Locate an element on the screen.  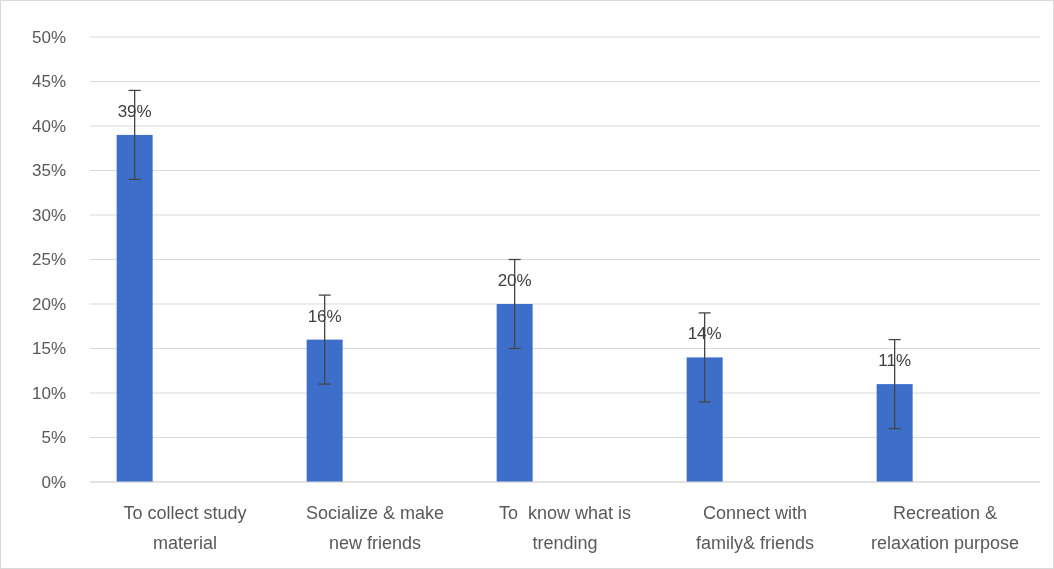
x-tick-label: To know what is trending is located at coordinates (565, 528).